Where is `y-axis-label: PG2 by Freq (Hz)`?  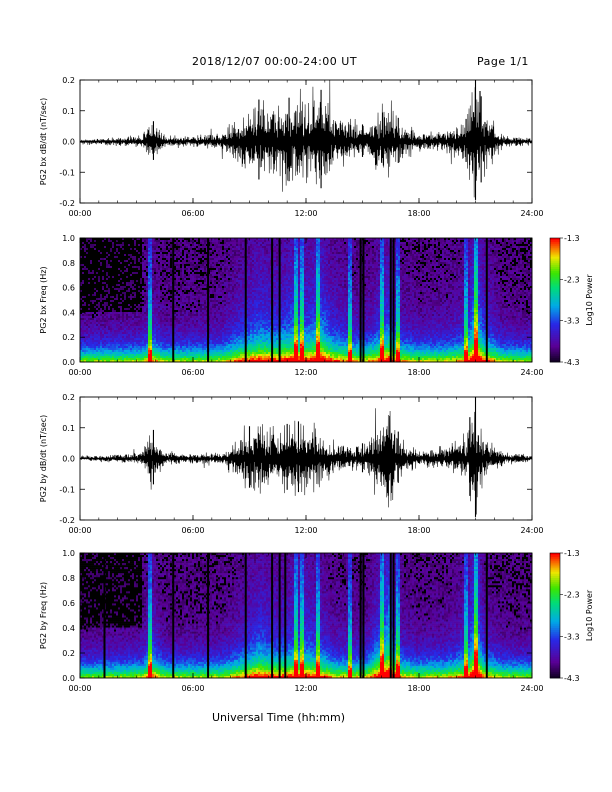
y-axis-label: PG2 by Freq (Hz) is located at coordinates (43, 615).